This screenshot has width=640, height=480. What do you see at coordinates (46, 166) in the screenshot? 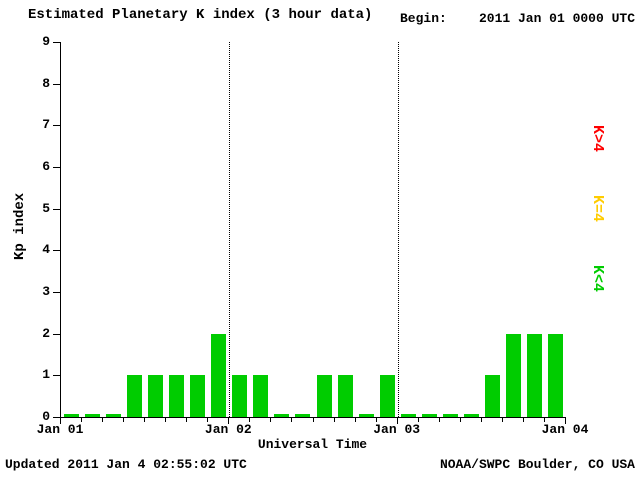
I see `y-tick-label: 6` at bounding box center [46, 166].